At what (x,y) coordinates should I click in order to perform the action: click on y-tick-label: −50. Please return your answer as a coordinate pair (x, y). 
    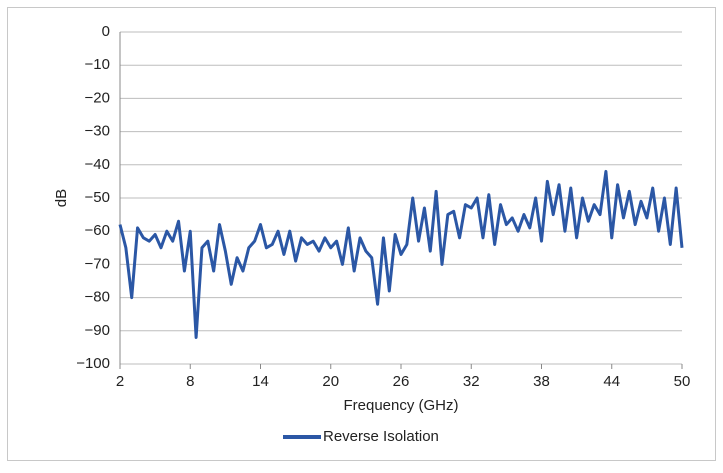
    Looking at the image, I should click on (97, 197).